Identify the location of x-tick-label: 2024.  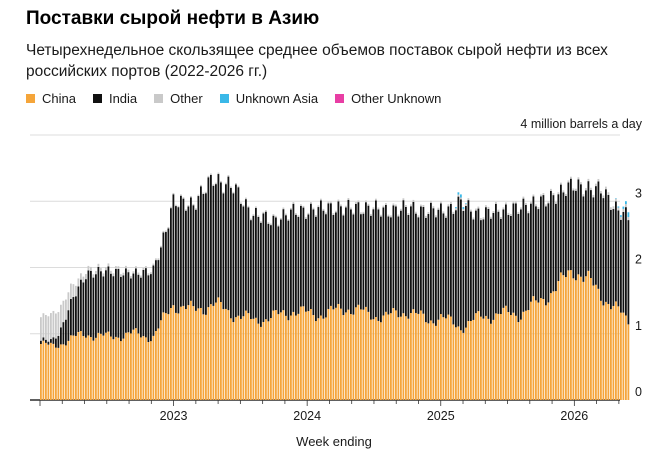
(307, 416).